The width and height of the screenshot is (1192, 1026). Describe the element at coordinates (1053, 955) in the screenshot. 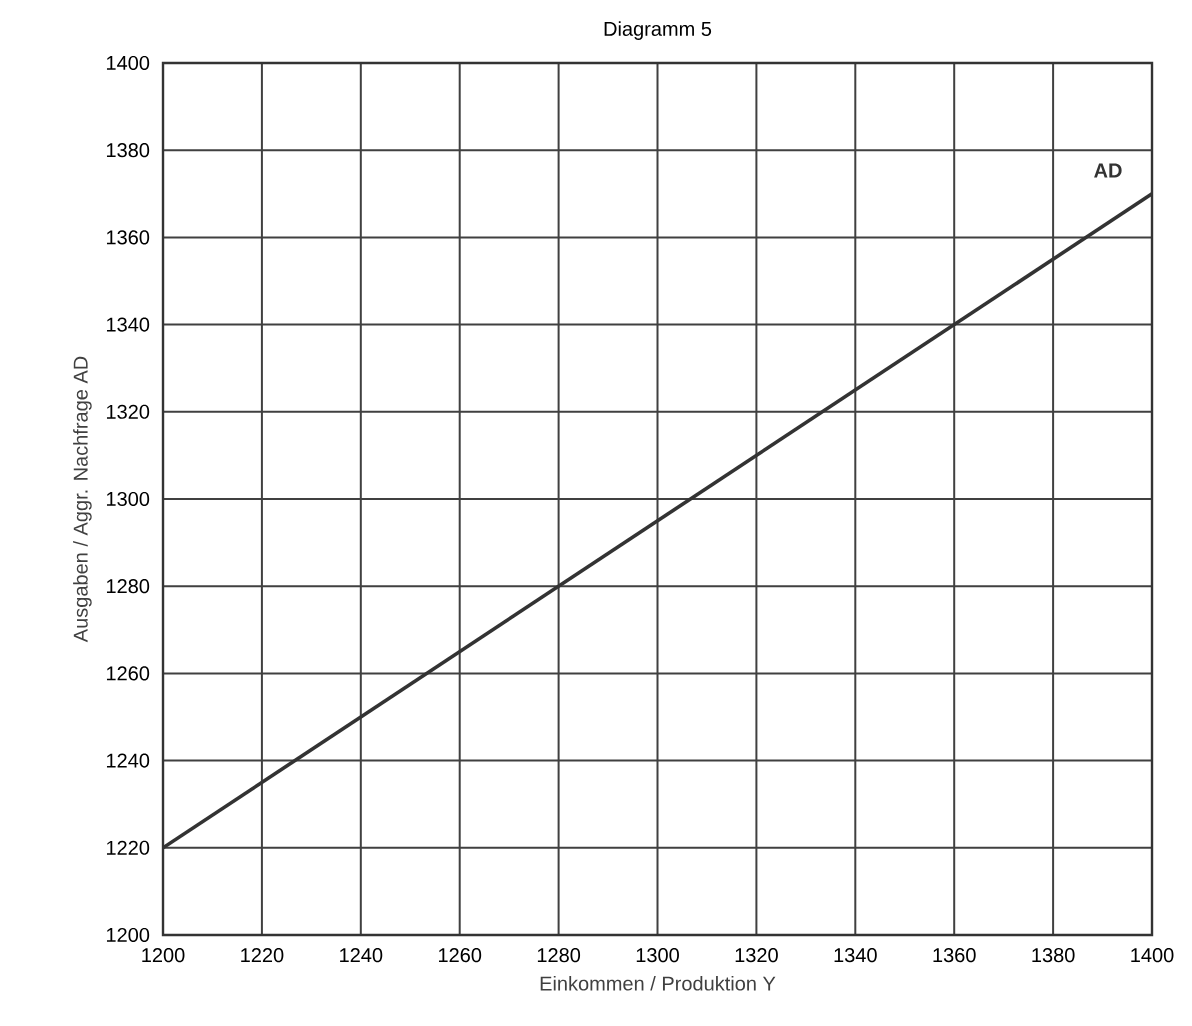

I see `x-tick-label: 1380` at that location.